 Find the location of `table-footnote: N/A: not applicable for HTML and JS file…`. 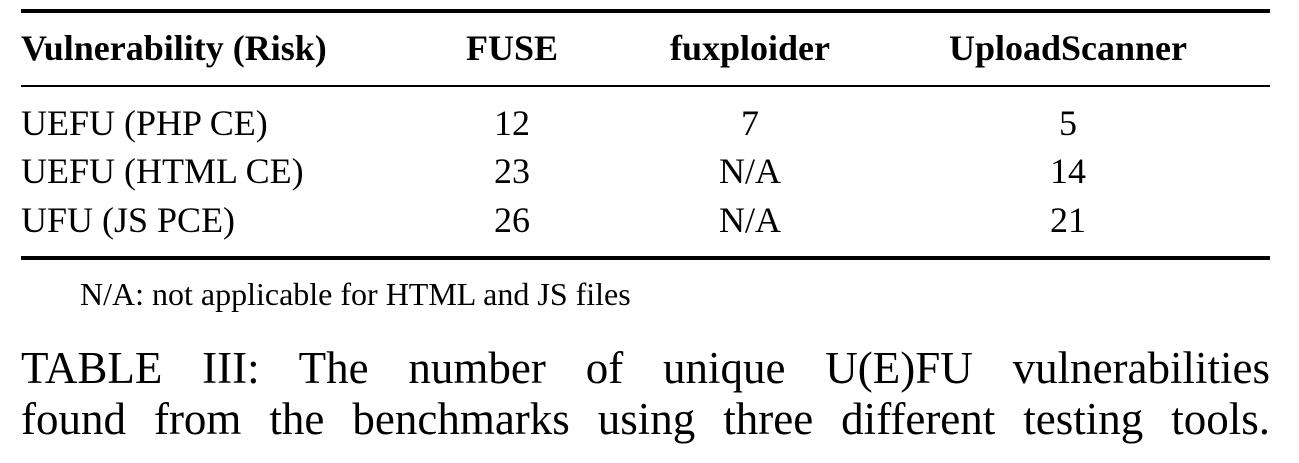

table-footnote: N/A: not applicable for HTML and JS file… is located at coordinates (355, 294).